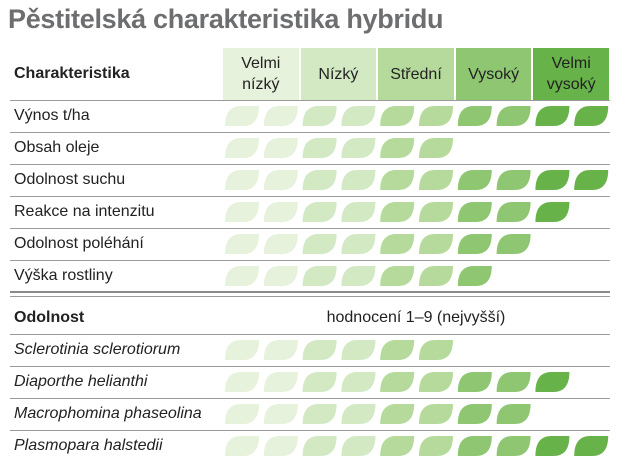  I want to click on header-label: Charakteristika, so click(72, 73).